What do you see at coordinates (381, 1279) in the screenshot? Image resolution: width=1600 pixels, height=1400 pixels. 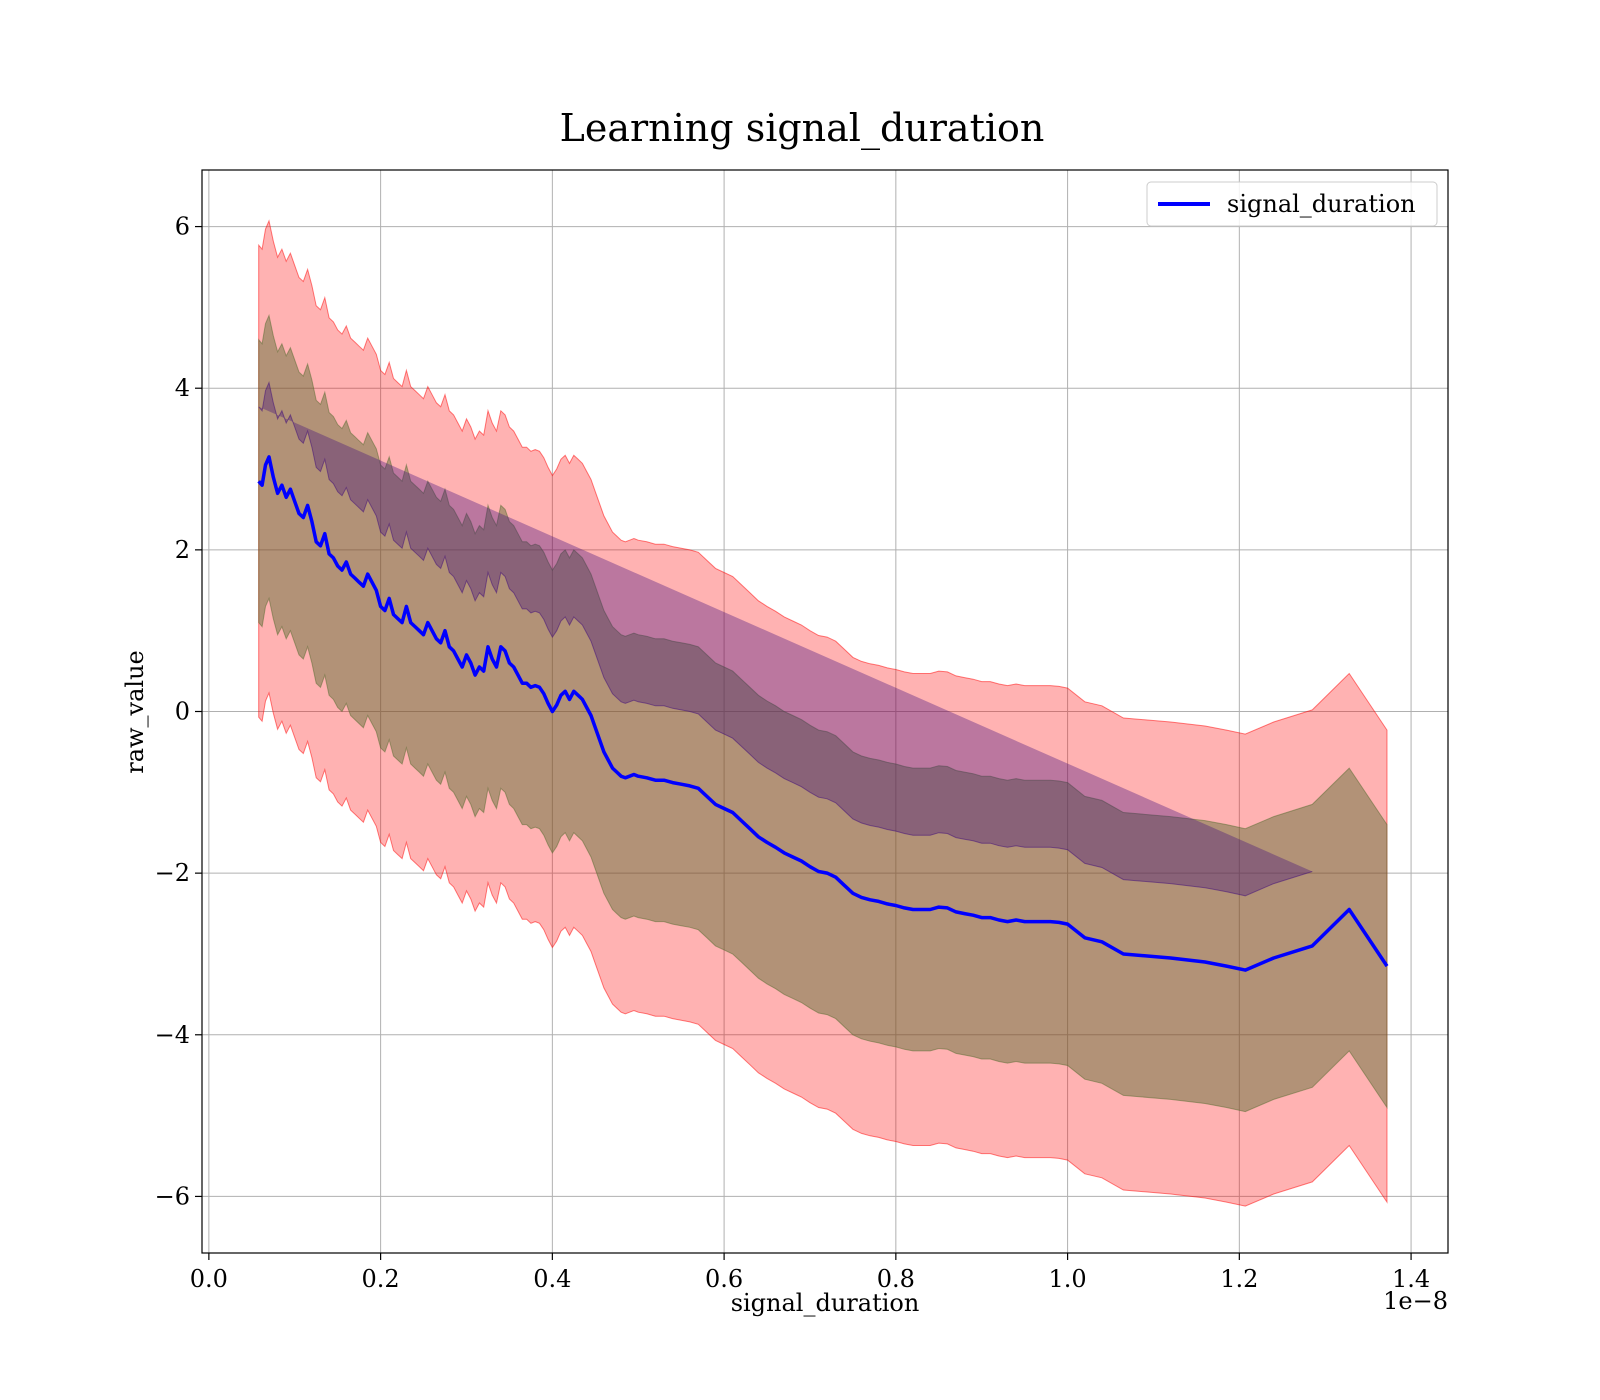 I see `x-tick-label: 0.2` at bounding box center [381, 1279].